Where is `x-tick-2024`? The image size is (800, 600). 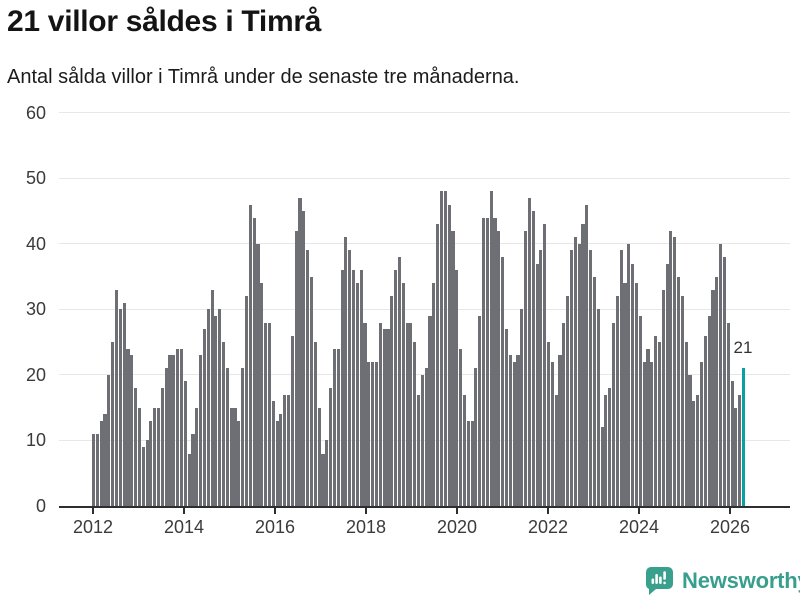
x-tick-2024 is located at coordinates (639, 511).